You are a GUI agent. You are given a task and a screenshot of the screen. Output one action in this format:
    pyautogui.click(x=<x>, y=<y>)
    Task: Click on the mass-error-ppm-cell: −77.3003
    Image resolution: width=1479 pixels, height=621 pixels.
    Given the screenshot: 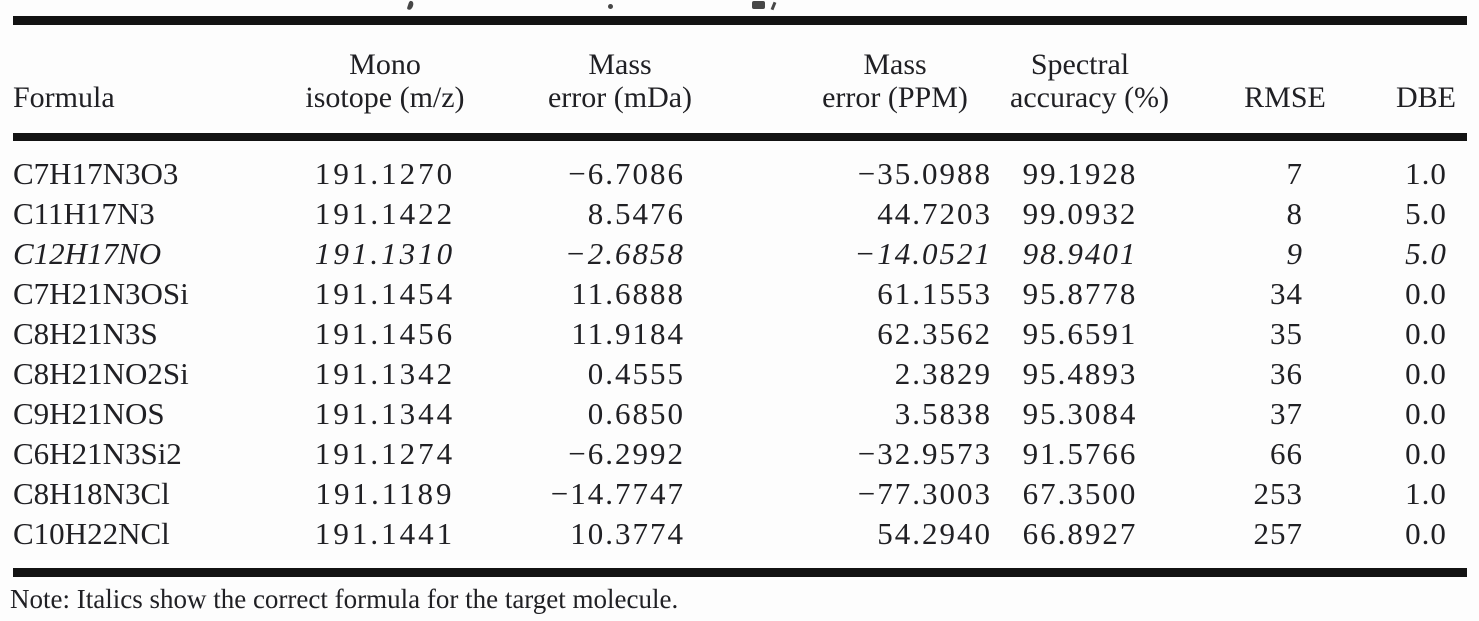 What is the action you would take?
    pyautogui.click(x=924, y=493)
    